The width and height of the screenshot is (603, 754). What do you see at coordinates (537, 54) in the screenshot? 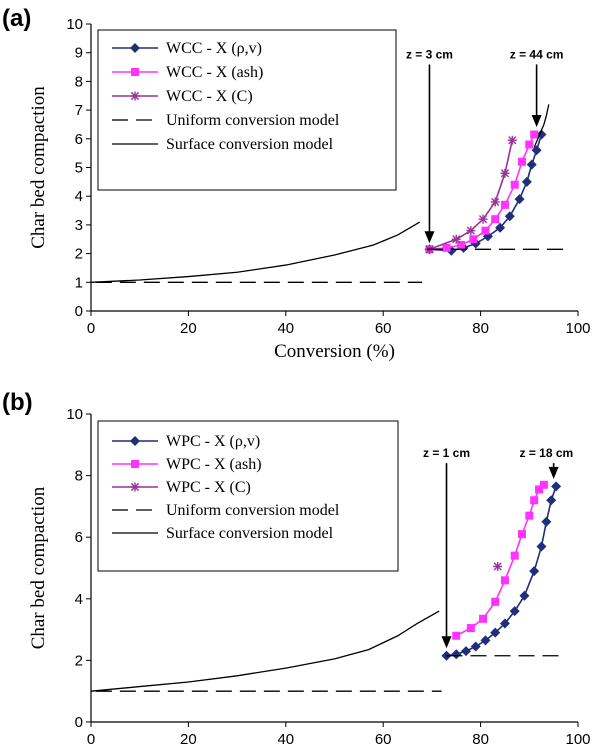
I see `annotation-label: z = 44 cm` at bounding box center [537, 54].